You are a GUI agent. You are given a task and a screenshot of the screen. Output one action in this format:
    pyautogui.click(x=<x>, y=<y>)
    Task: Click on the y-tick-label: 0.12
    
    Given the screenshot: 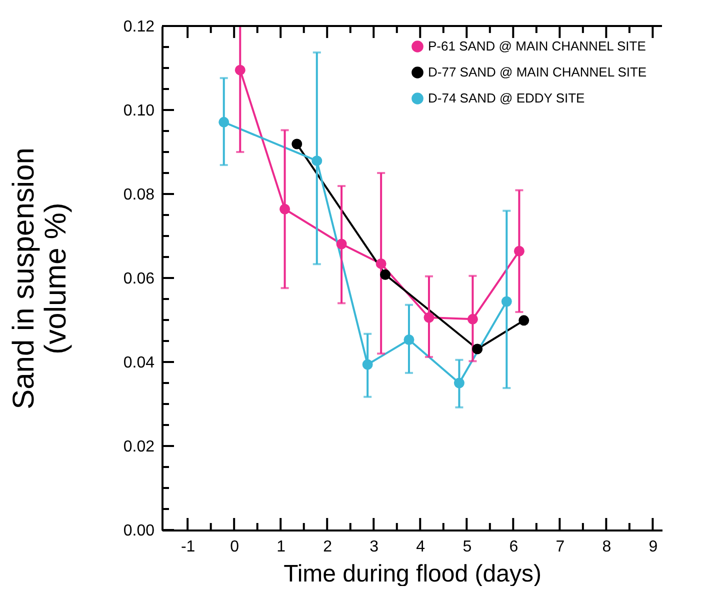 What is the action you would take?
    pyautogui.click(x=139, y=27)
    